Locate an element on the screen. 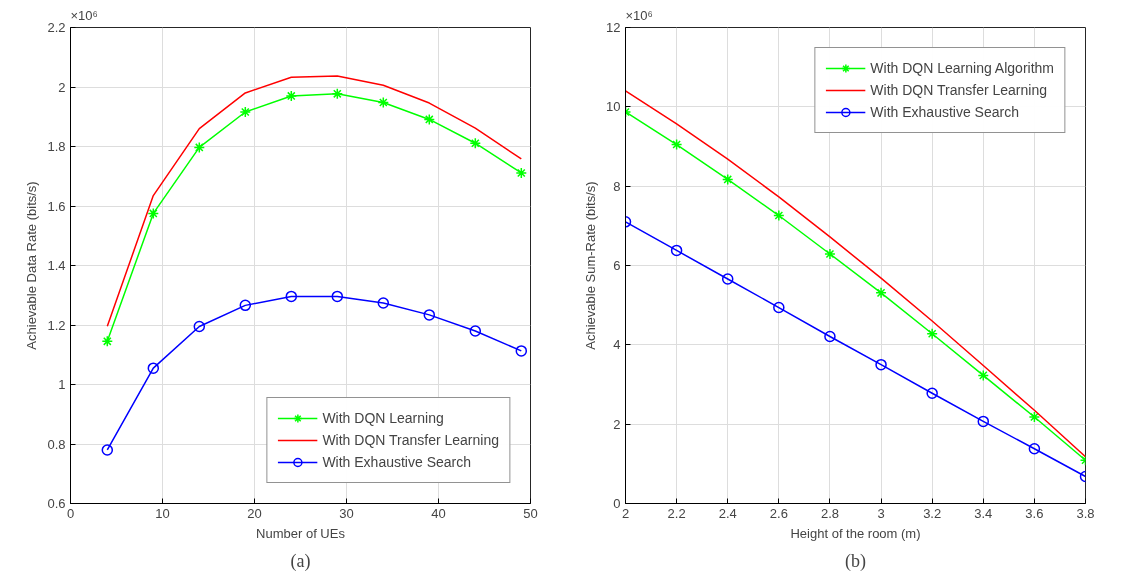 The image size is (1125, 580). x-tick-label: 20 is located at coordinates (254, 513).